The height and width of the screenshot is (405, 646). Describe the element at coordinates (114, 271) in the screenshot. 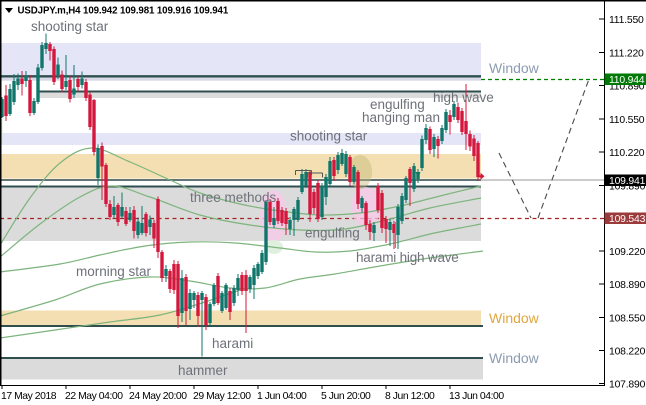

I see `svg-text: morning star` at that location.